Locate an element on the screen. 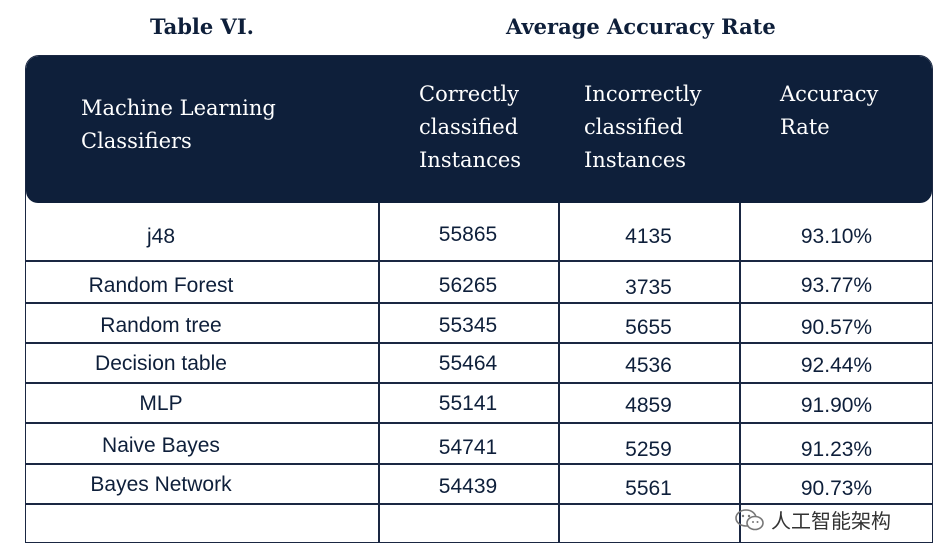 The width and height of the screenshot is (943, 558). header-line: Classifiers is located at coordinates (136, 141).